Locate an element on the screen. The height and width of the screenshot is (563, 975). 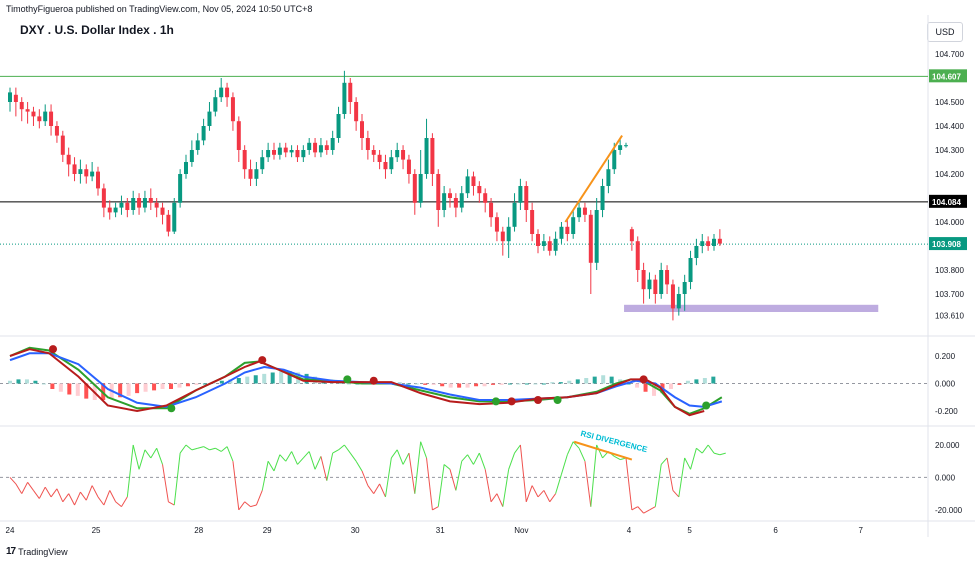
rsi-tick-label: 20.000 is located at coordinates (947, 445).